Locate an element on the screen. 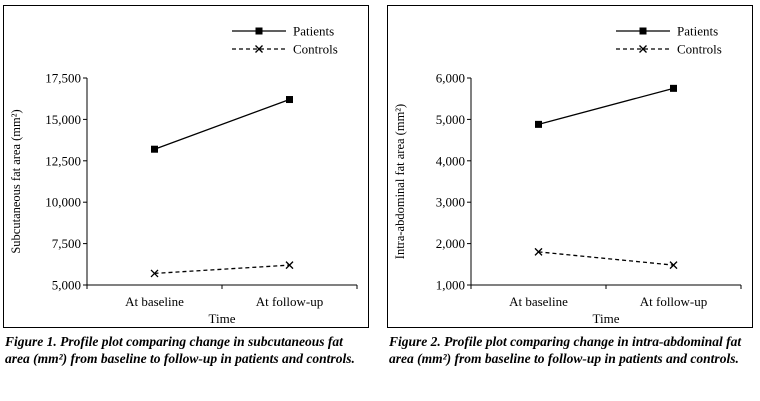 The image size is (760, 401). y-tick-label: 10,000 is located at coordinates (63, 202).